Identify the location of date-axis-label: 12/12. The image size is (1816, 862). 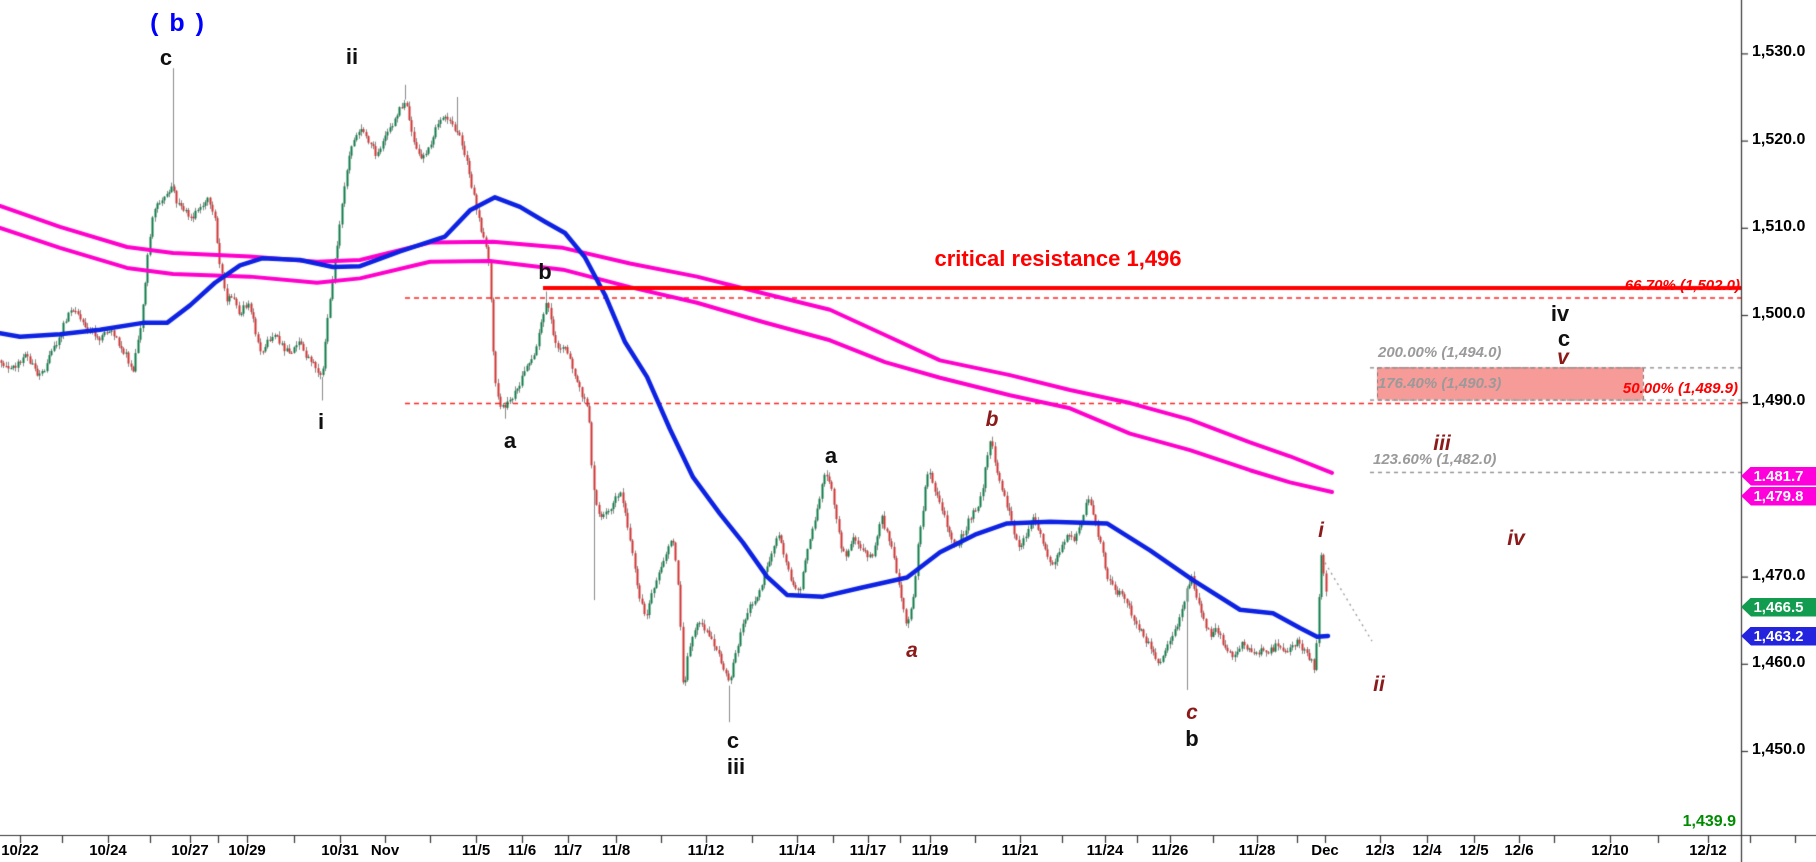
(1708, 850).